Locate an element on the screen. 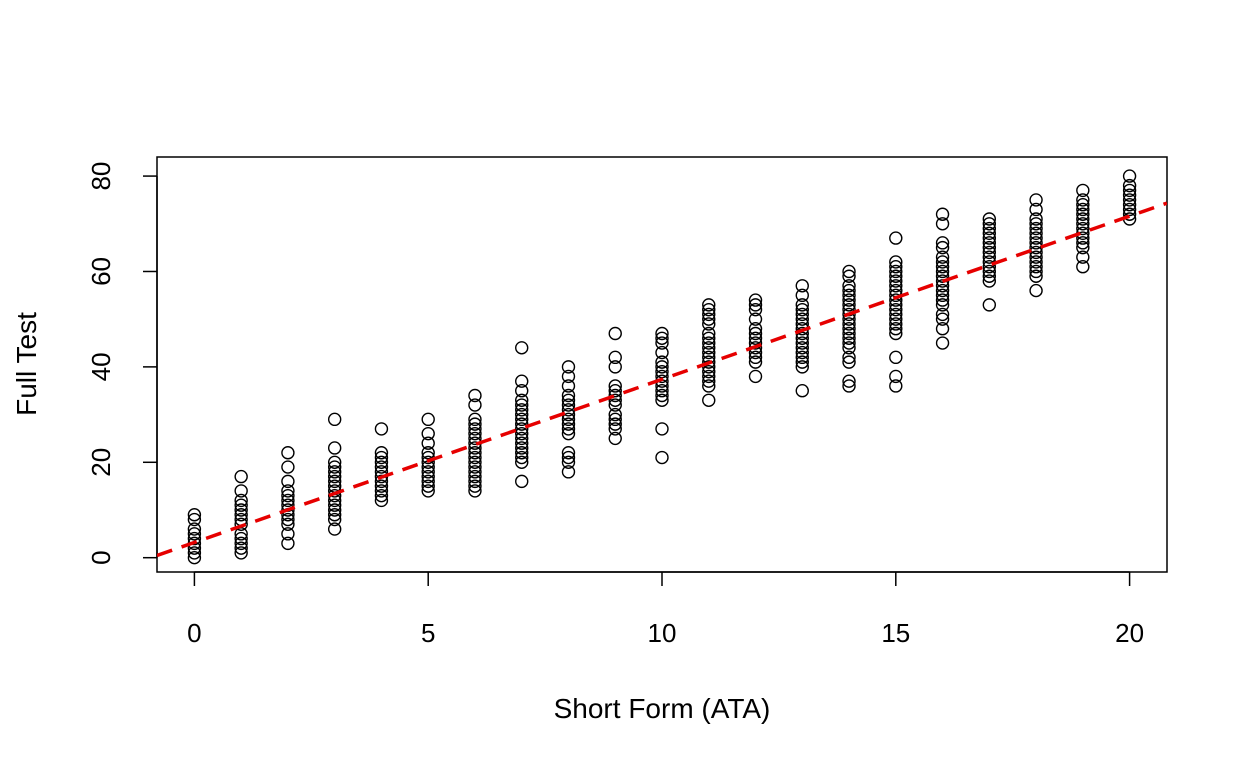  y-axis-title: Full Test is located at coordinates (26, 364).